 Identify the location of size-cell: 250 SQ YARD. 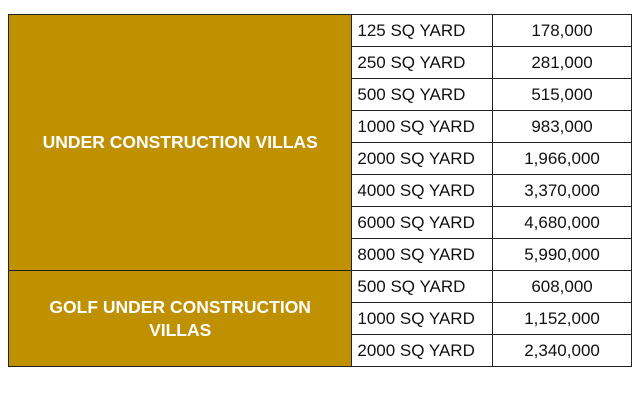
(422, 62).